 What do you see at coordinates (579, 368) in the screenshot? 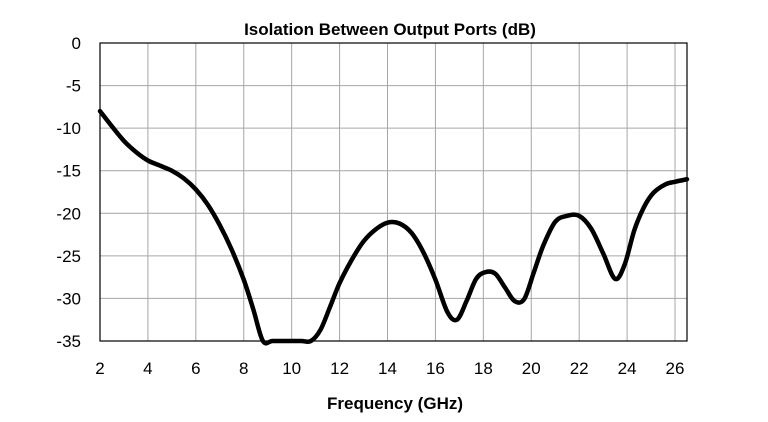
I see `x-tick-label: 22` at bounding box center [579, 368].